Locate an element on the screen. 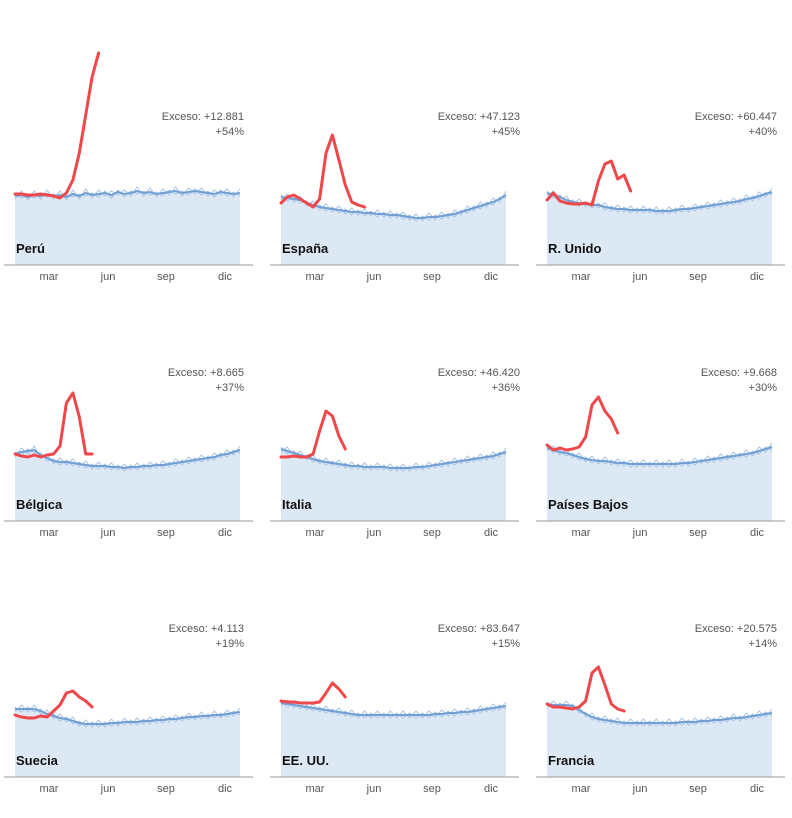  chart-panel: Exceso: +46.420 +36% Italia mar jun sep dic is located at coordinates (398, 402).